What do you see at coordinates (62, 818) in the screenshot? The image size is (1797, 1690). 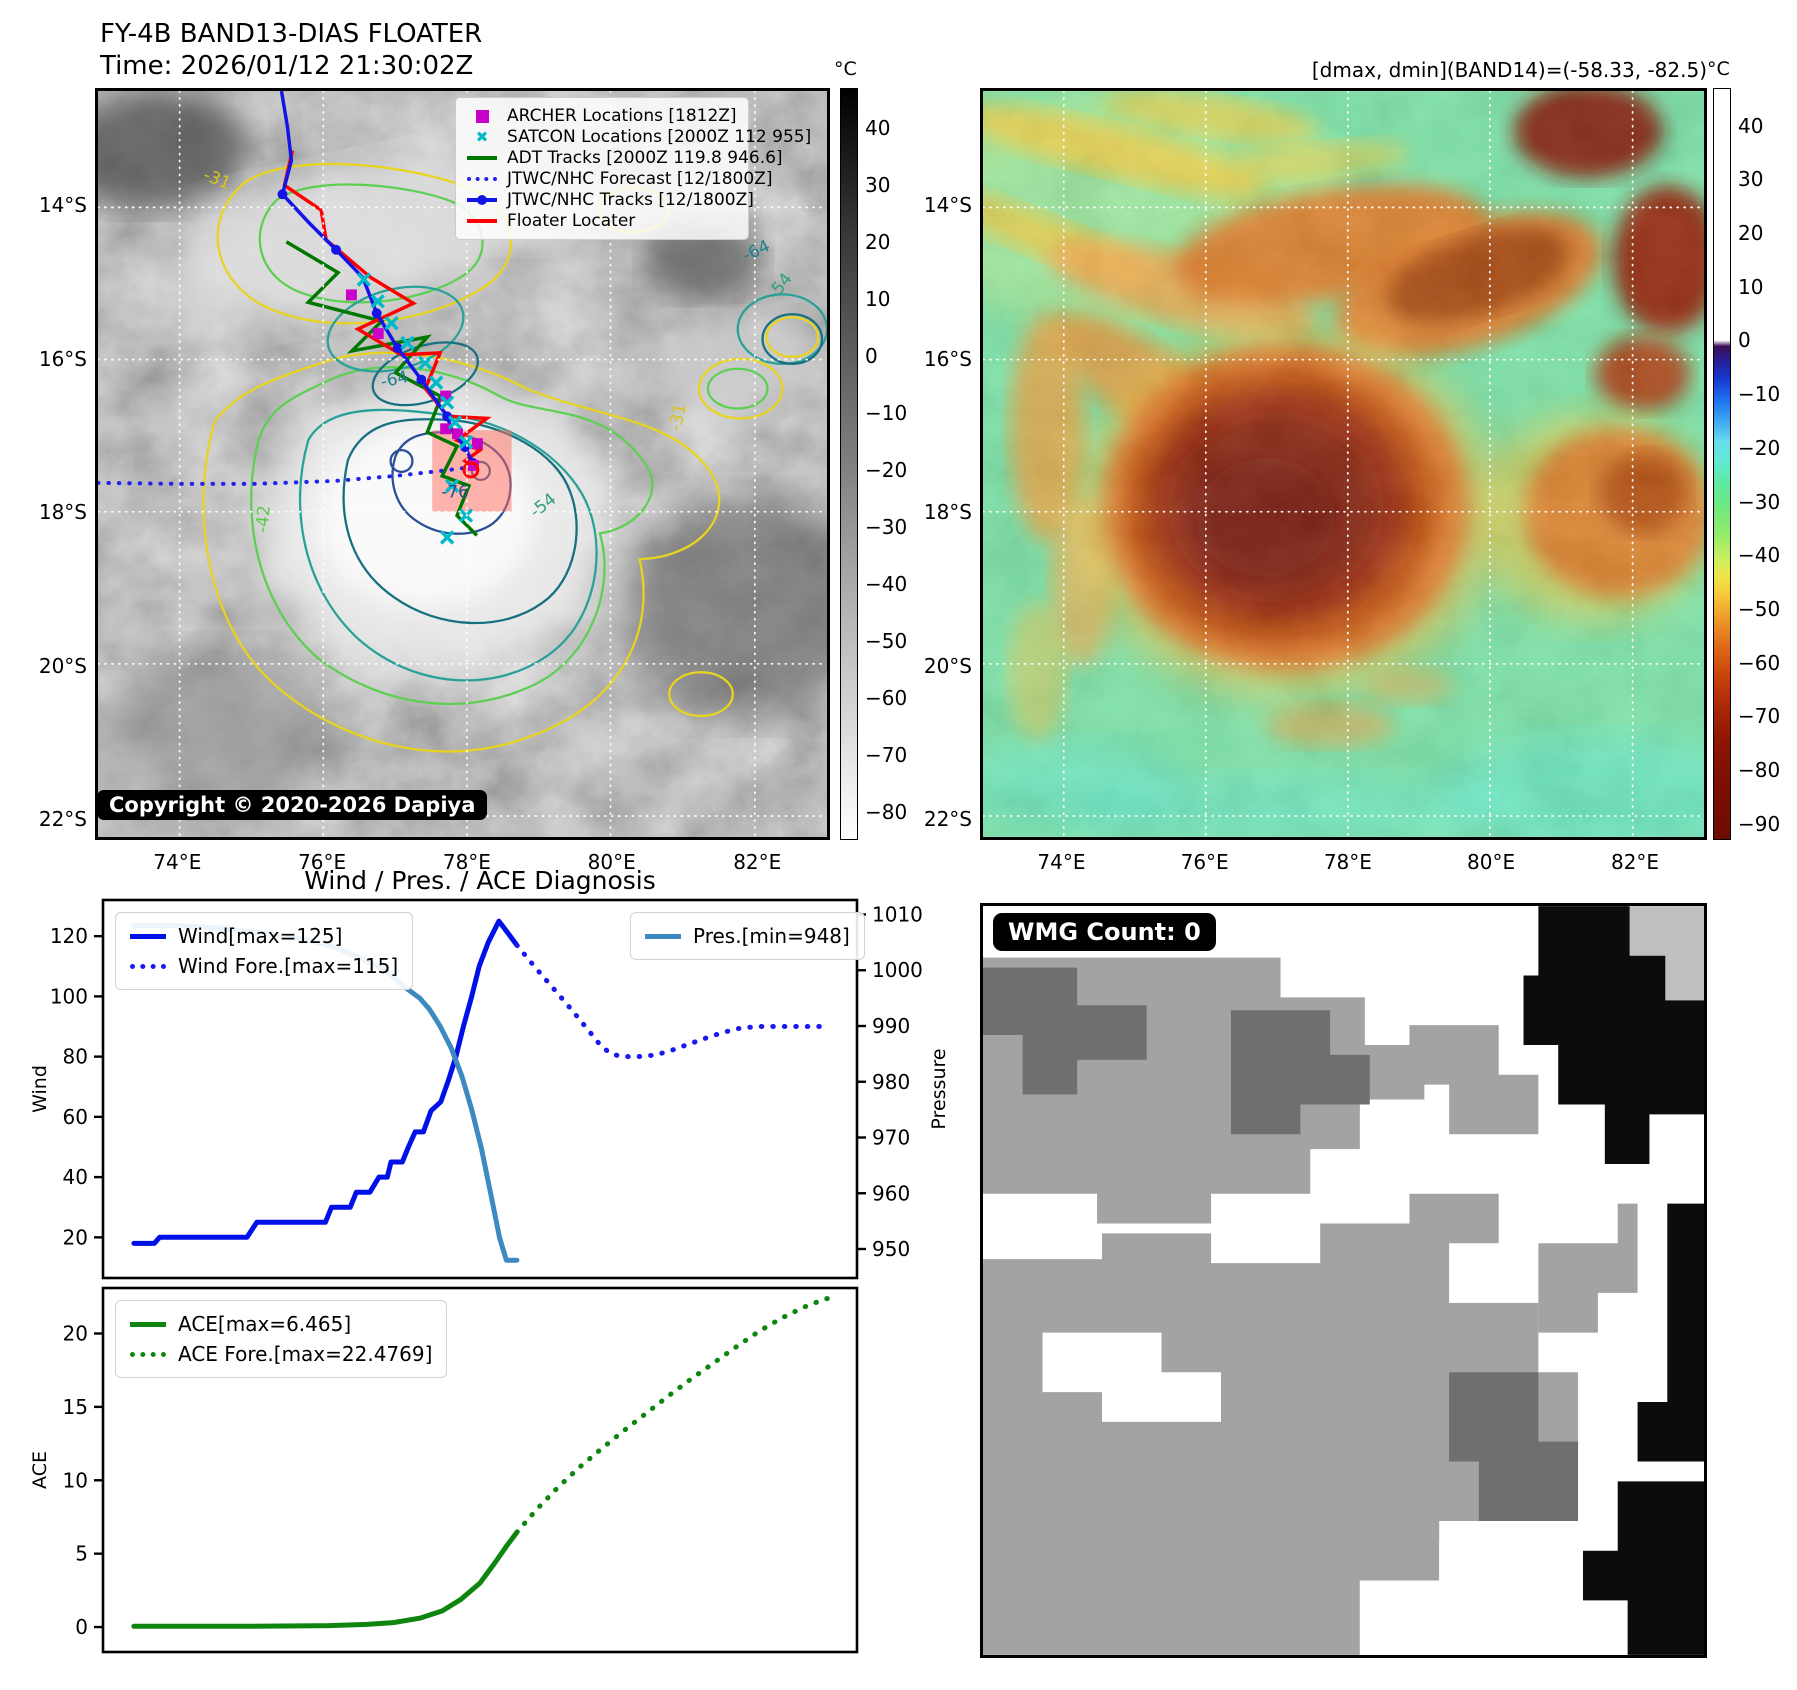 I see `lat-tick-label: 22°S` at bounding box center [62, 818].